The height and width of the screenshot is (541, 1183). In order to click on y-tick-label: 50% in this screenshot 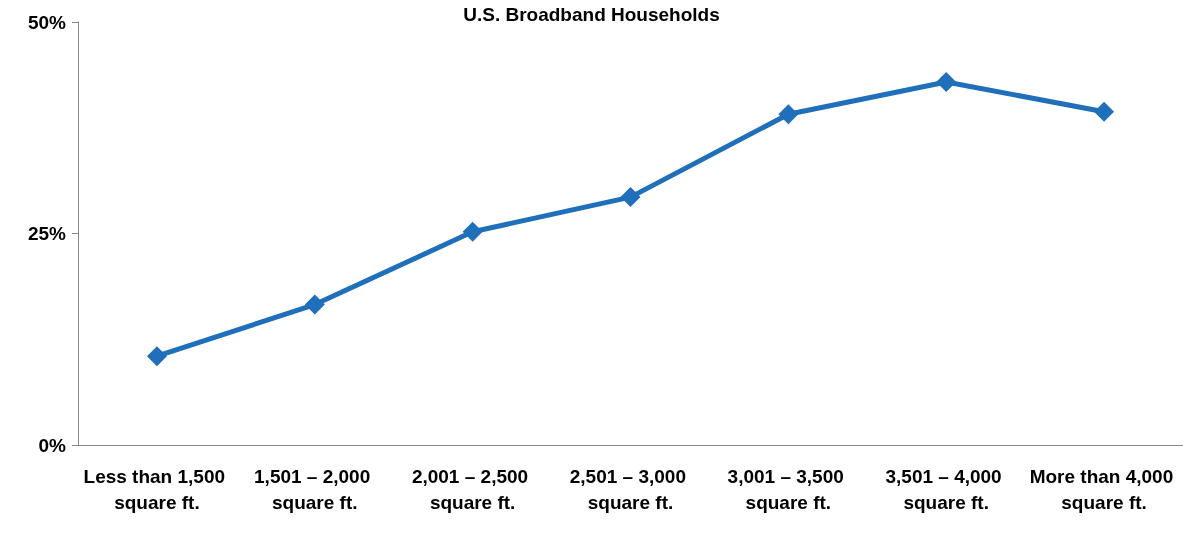, I will do `click(47, 22)`.